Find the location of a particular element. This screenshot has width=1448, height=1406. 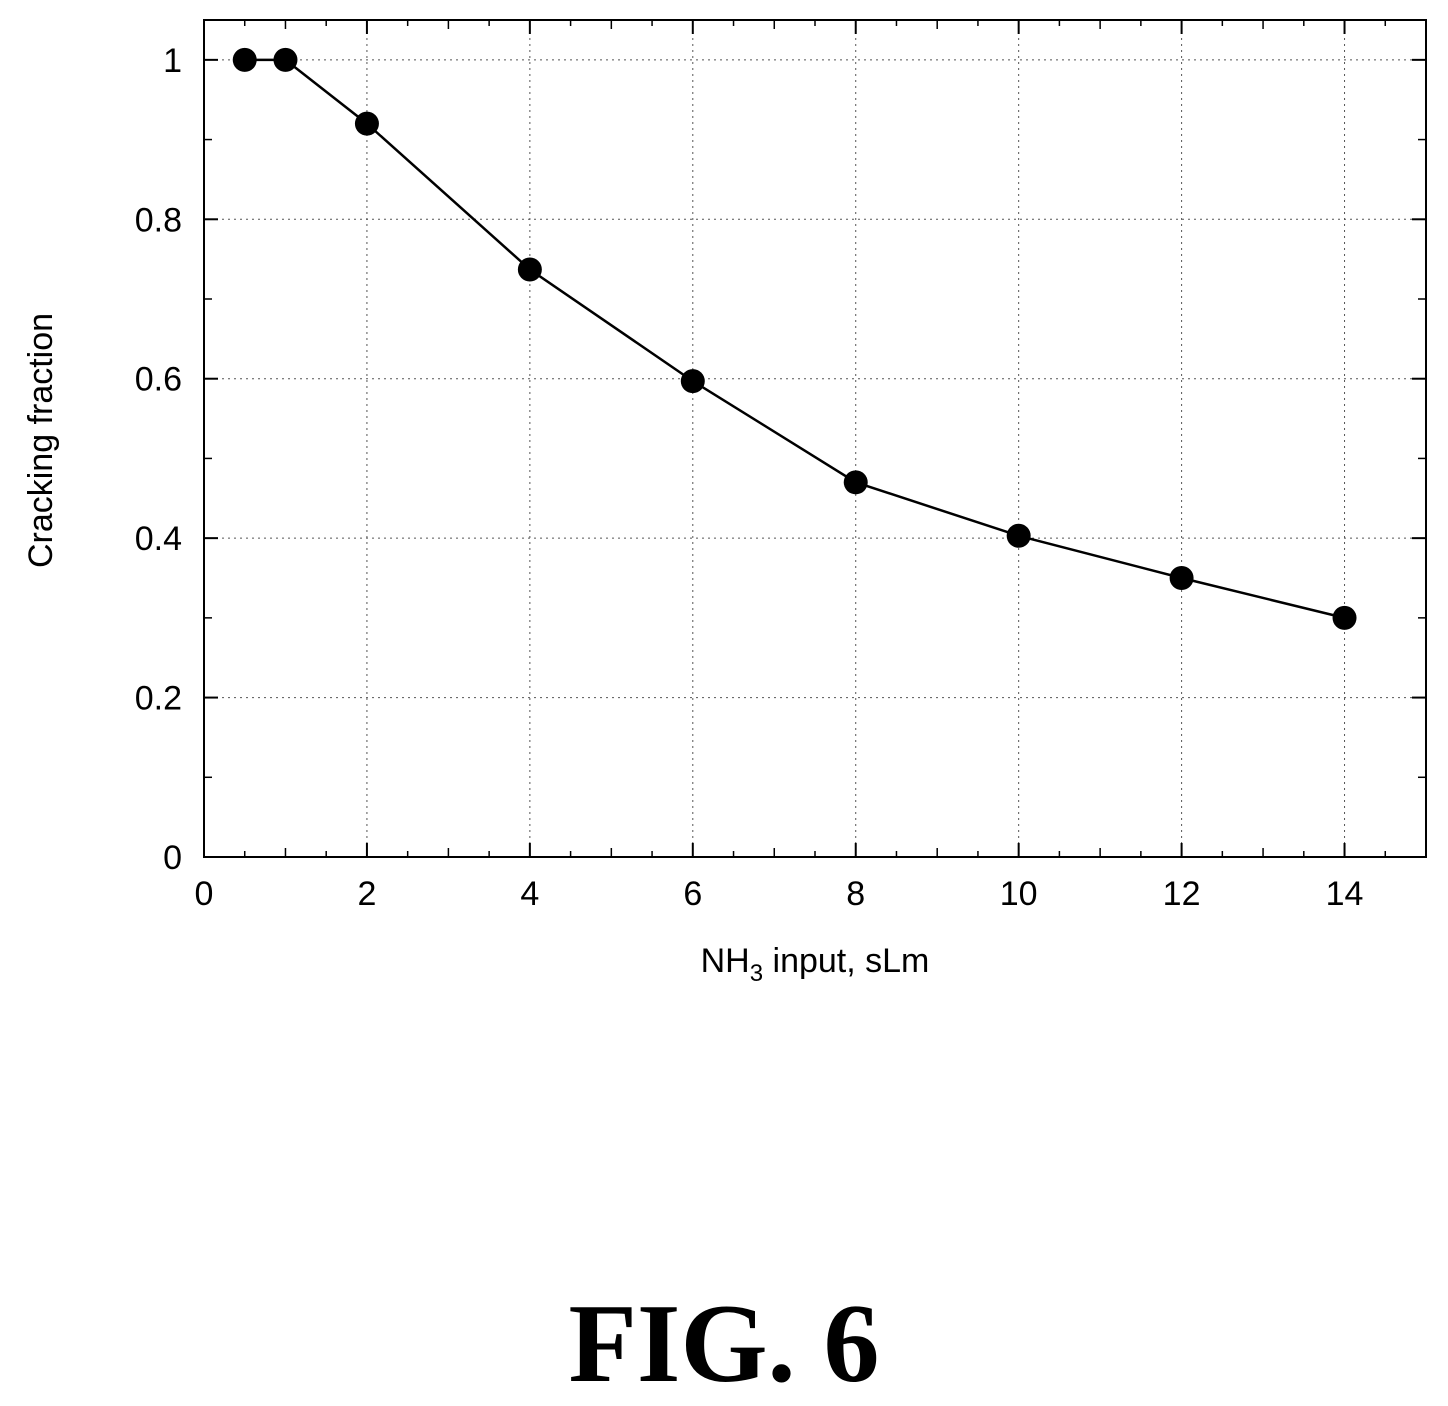

x-tick-label: 6 is located at coordinates (692, 894).